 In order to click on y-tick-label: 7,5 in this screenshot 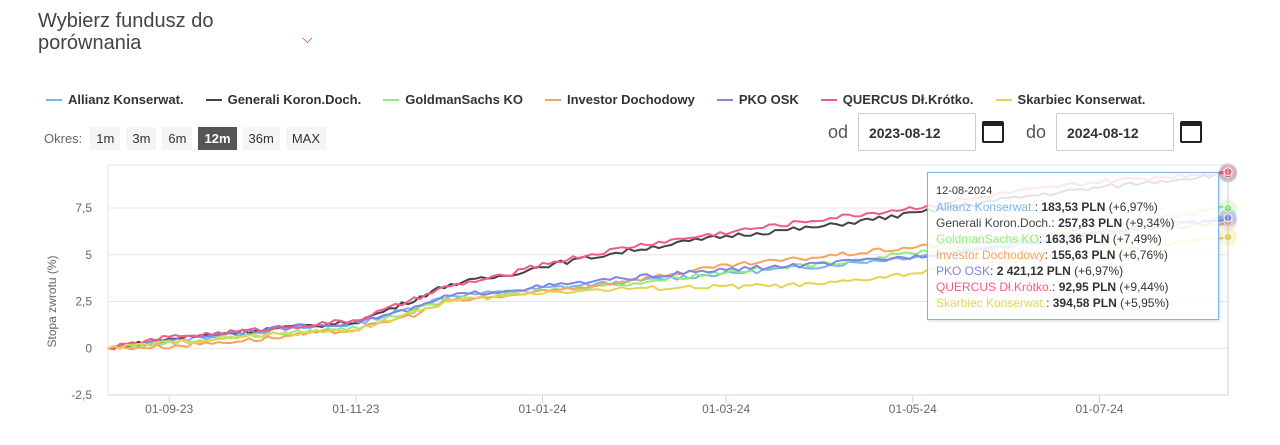, I will do `click(83, 208)`.